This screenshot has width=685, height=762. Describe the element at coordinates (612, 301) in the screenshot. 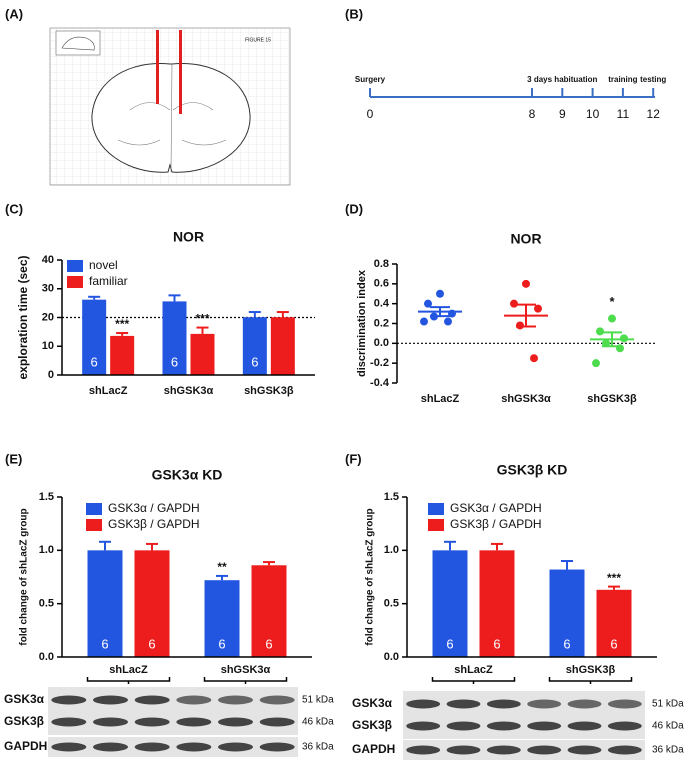

I see `significance: *` at that location.